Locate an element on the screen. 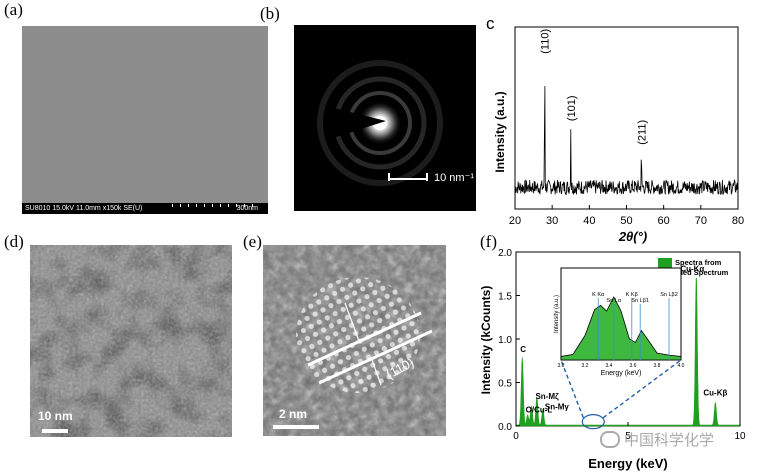 This screenshot has height=473, width=759. eds-y-tick-label: 2.0 is located at coordinates (505, 253).